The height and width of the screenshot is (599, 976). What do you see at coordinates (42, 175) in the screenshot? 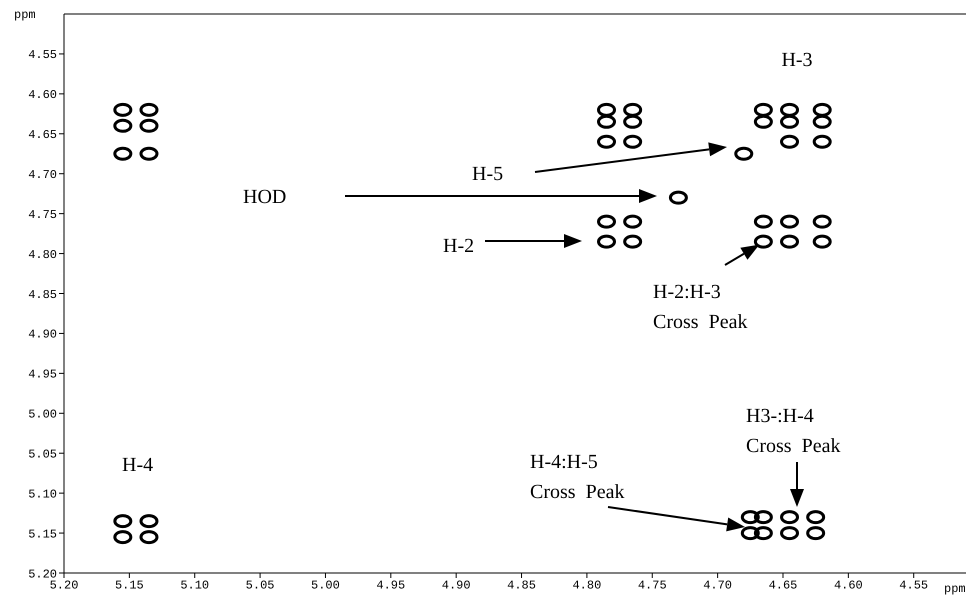
I see `y-tick-label: 4.70` at bounding box center [42, 175].